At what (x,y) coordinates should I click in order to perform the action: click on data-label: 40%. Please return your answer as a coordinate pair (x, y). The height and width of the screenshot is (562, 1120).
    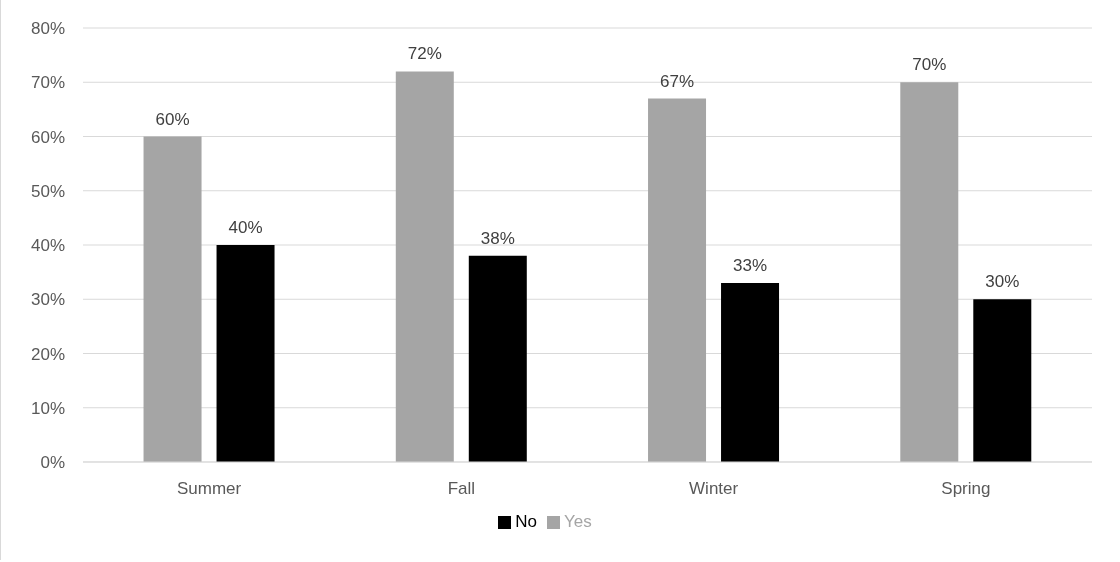
    Looking at the image, I should click on (245, 227).